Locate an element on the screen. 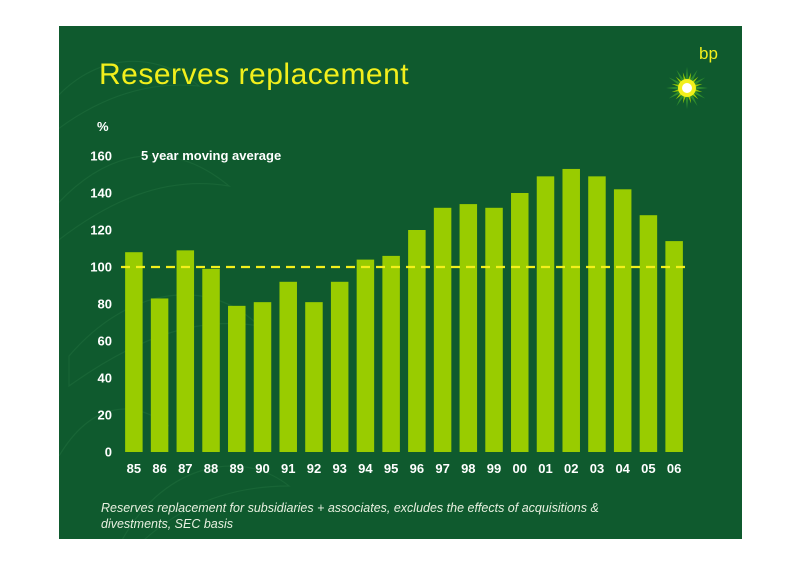 The image size is (800, 566). x-tick-label: 00 is located at coordinates (520, 468).